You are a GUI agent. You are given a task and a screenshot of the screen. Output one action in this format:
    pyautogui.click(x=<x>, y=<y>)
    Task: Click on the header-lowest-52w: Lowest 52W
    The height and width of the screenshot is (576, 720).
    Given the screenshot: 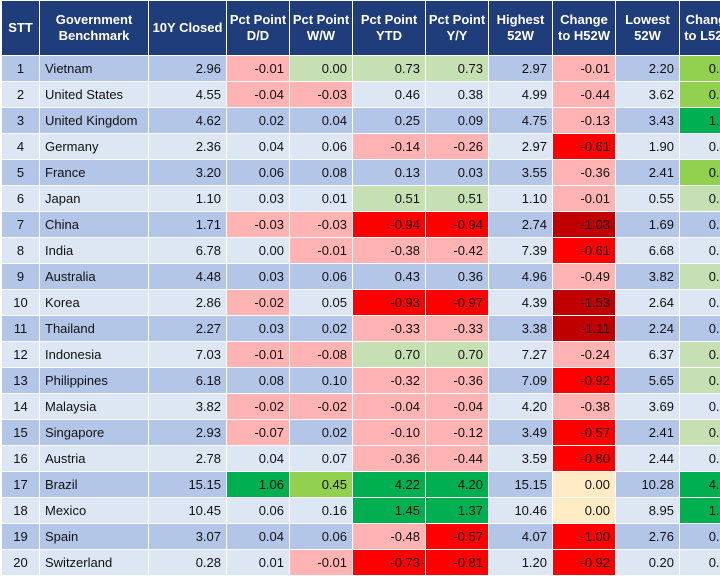 What is the action you would take?
    pyautogui.click(x=647, y=28)
    